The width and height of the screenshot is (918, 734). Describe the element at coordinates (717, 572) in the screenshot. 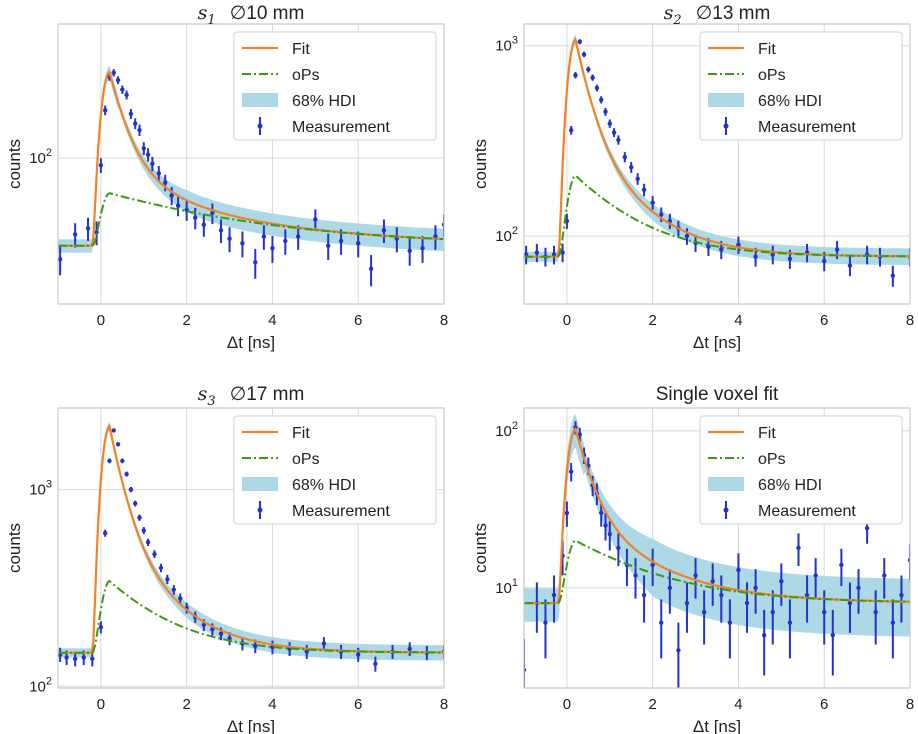

I see `ops-line` at that location.